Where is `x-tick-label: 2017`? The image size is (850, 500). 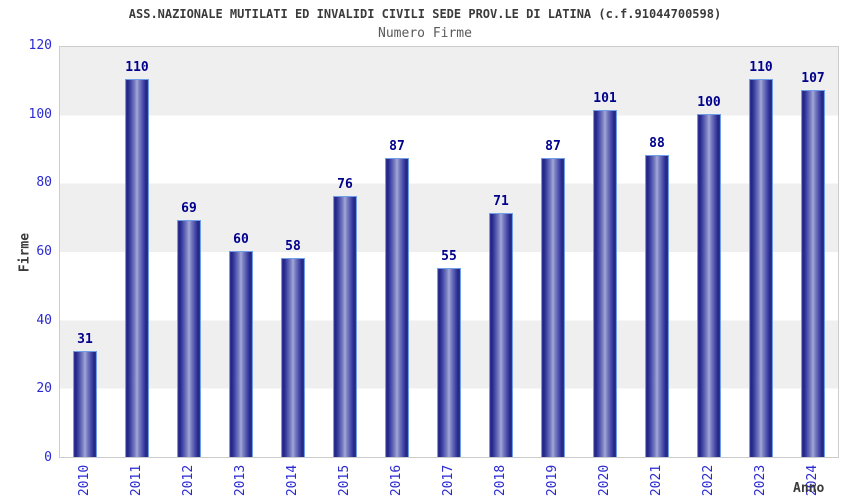
x-tick-label: 2017 is located at coordinates (449, 480).